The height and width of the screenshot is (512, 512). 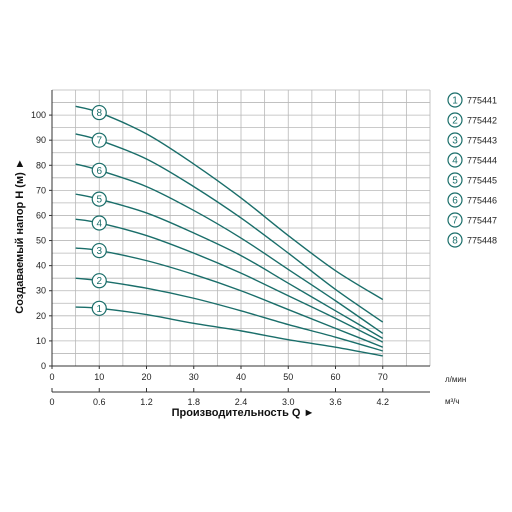 I want to click on y-tick-label: 20, so click(x=41, y=316).